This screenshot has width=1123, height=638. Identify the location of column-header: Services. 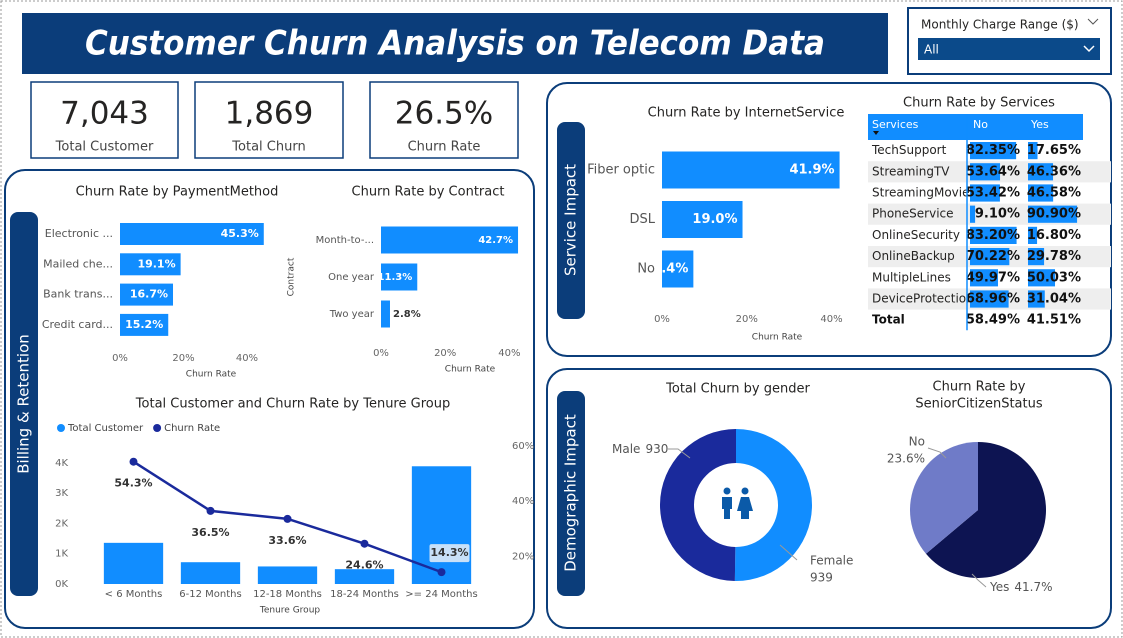
(895, 124).